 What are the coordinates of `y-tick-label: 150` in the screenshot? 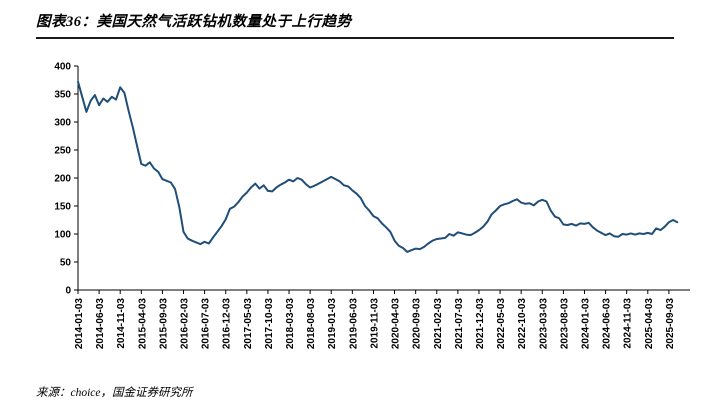 It's located at (62, 207).